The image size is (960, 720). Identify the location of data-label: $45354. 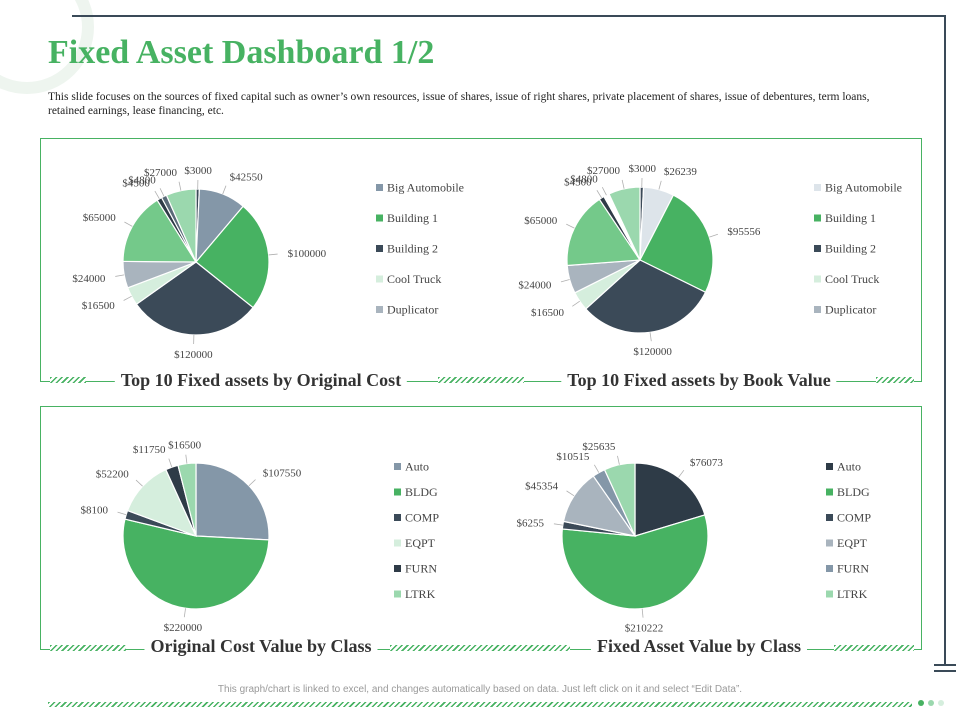
(542, 486).